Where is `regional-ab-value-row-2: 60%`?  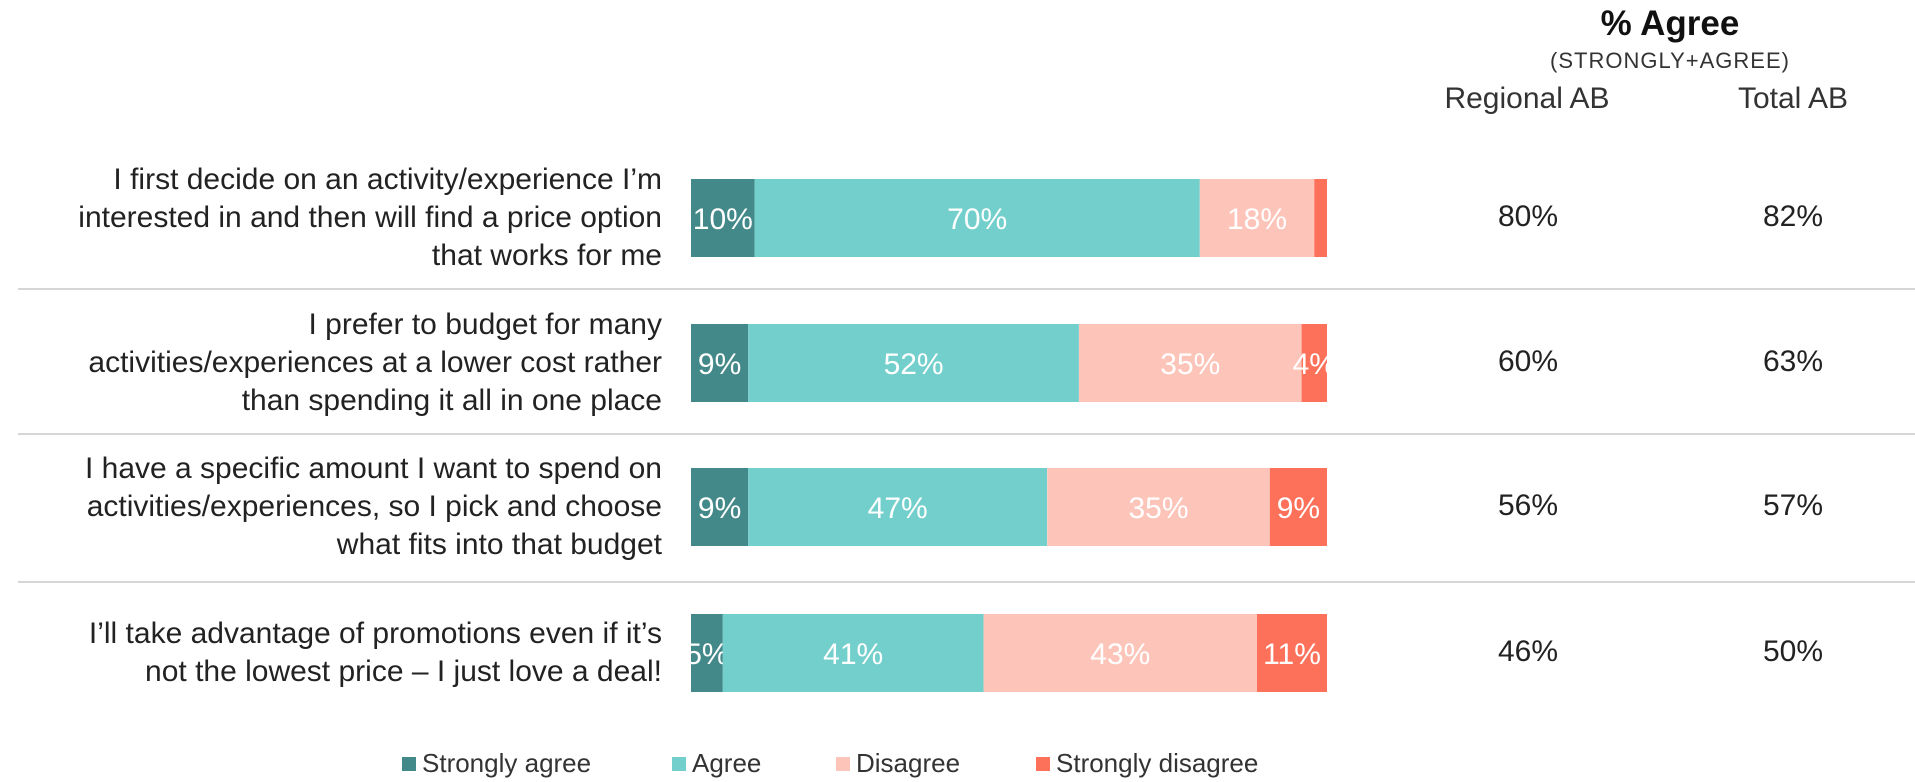 regional-ab-value-row-2: 60% is located at coordinates (1528, 361).